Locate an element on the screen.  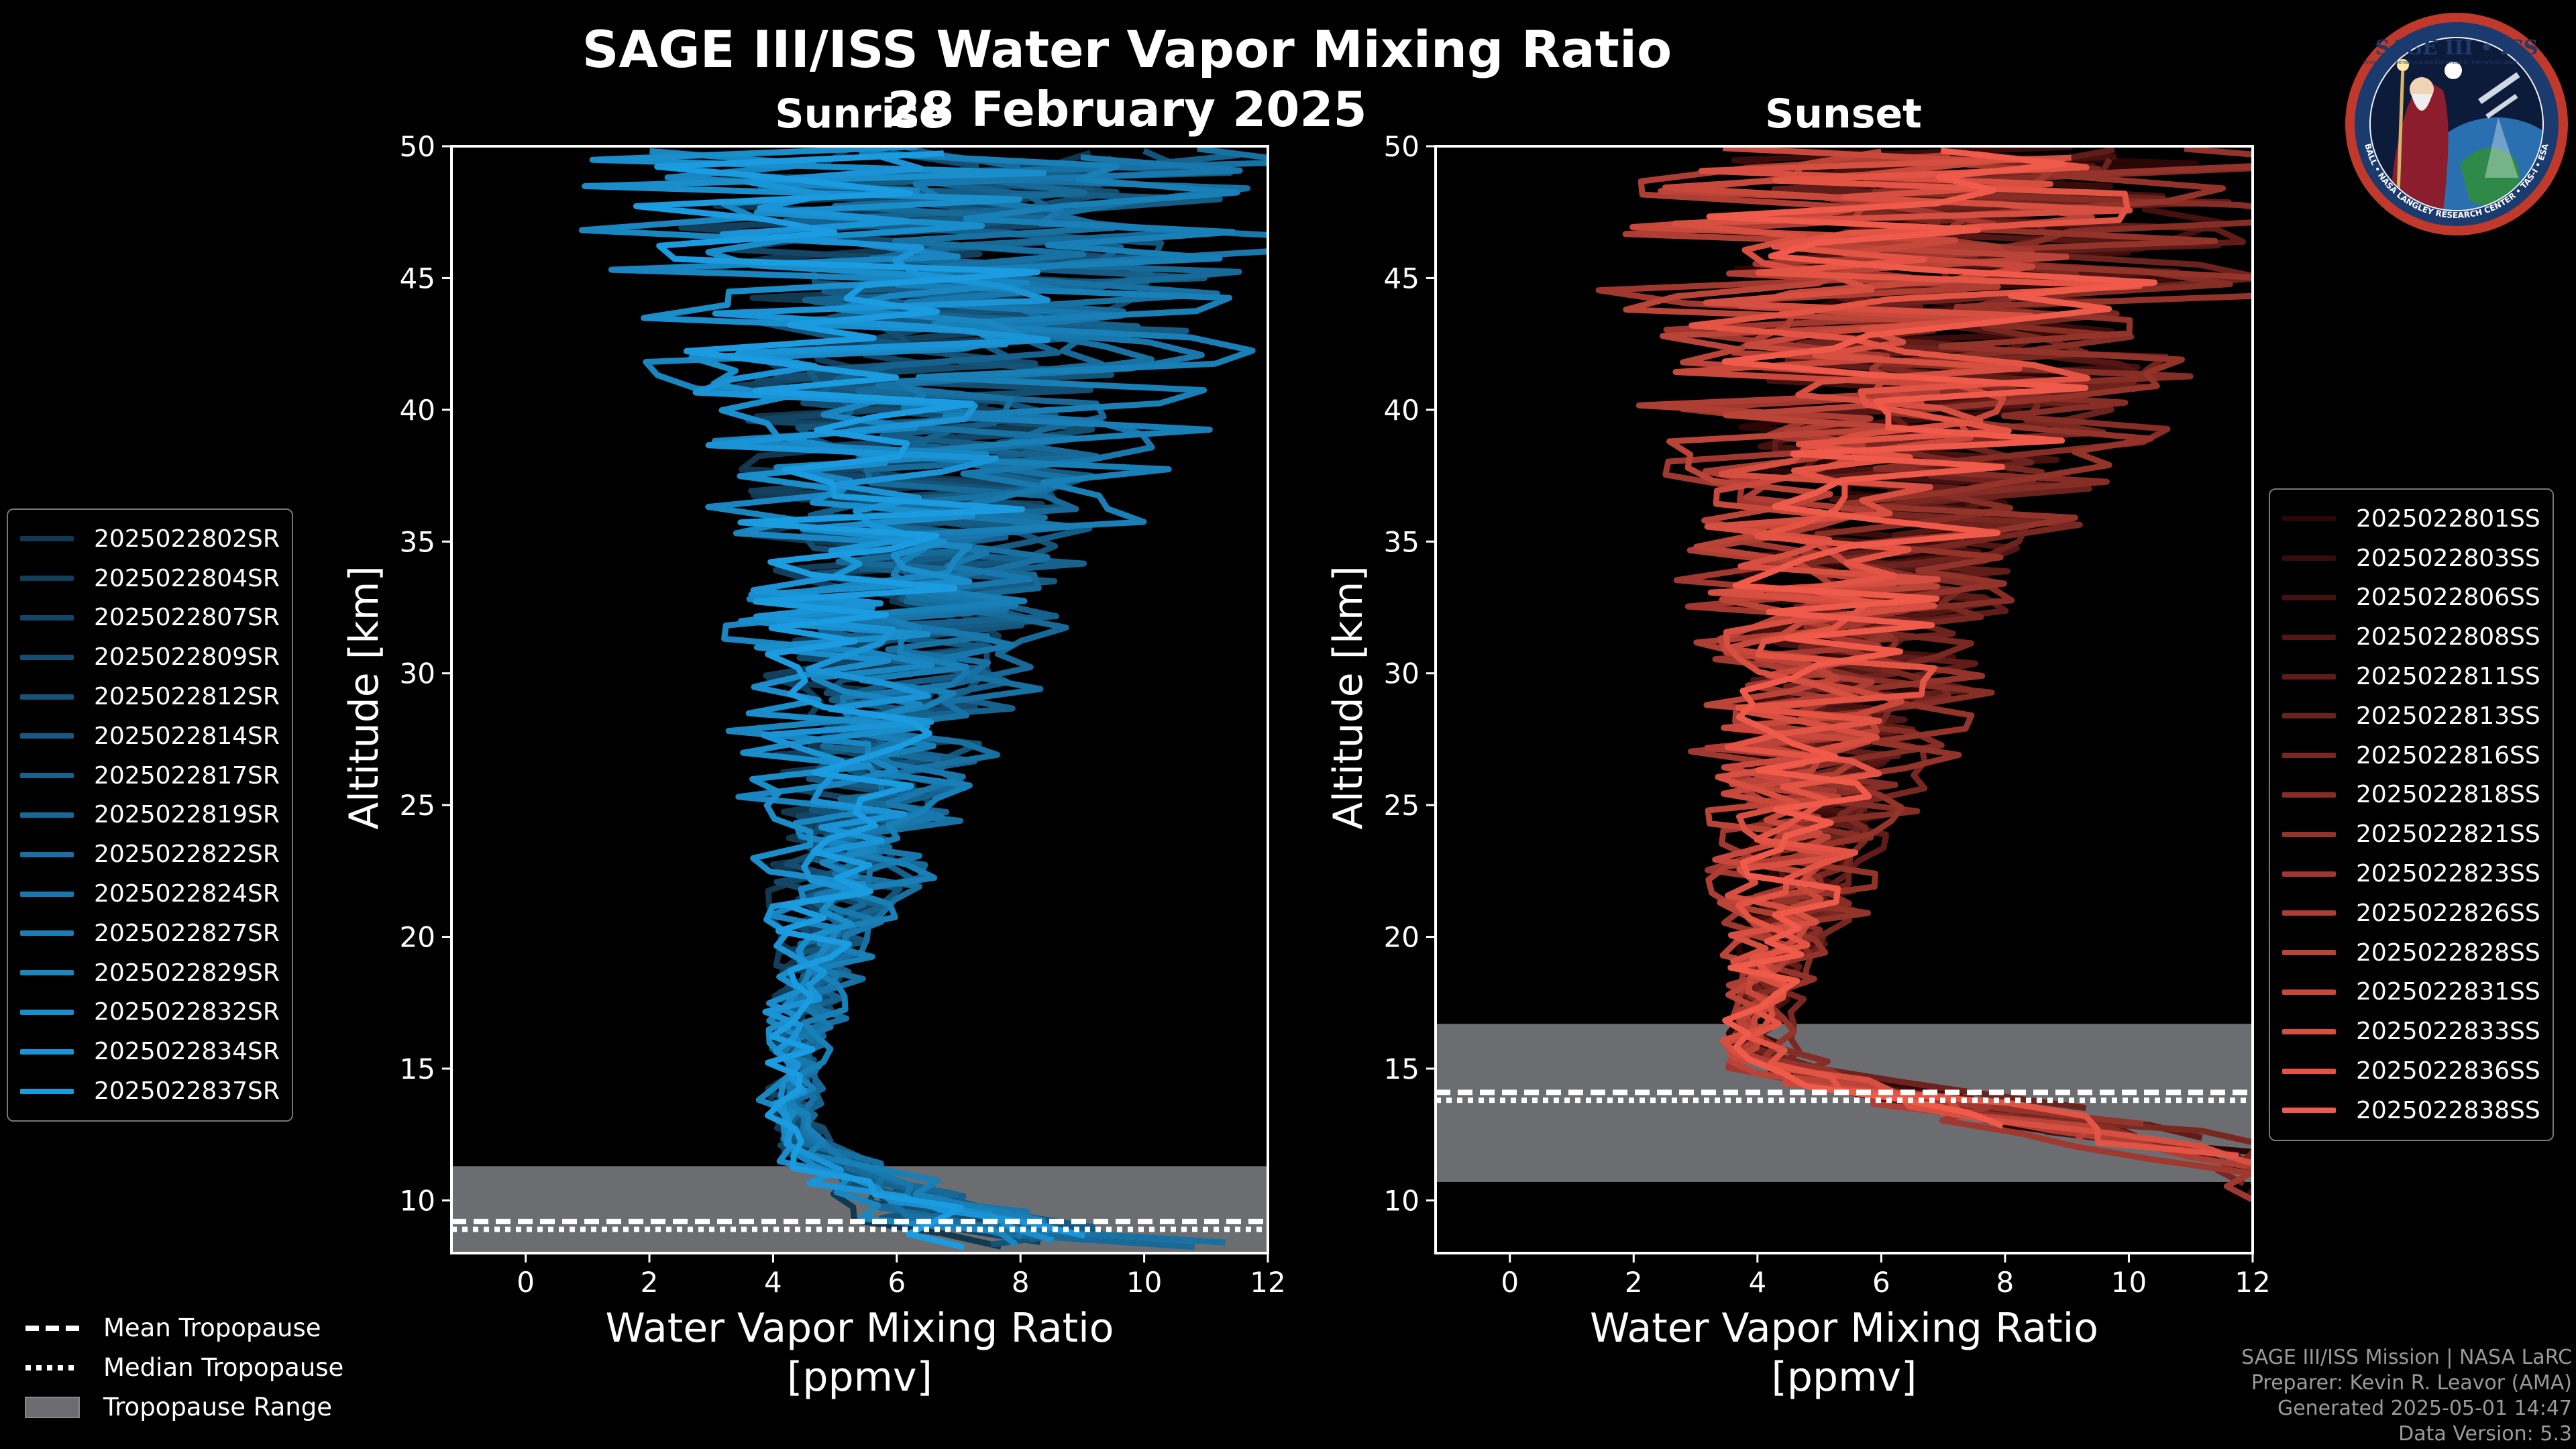
dashed-line-swatch is located at coordinates (52, 1328).